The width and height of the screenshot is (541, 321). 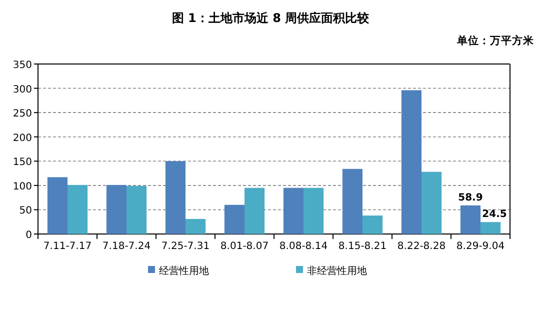 I want to click on chart-title: 图 1：土地市场近 8 周供应面积比较, so click(x=271, y=18).